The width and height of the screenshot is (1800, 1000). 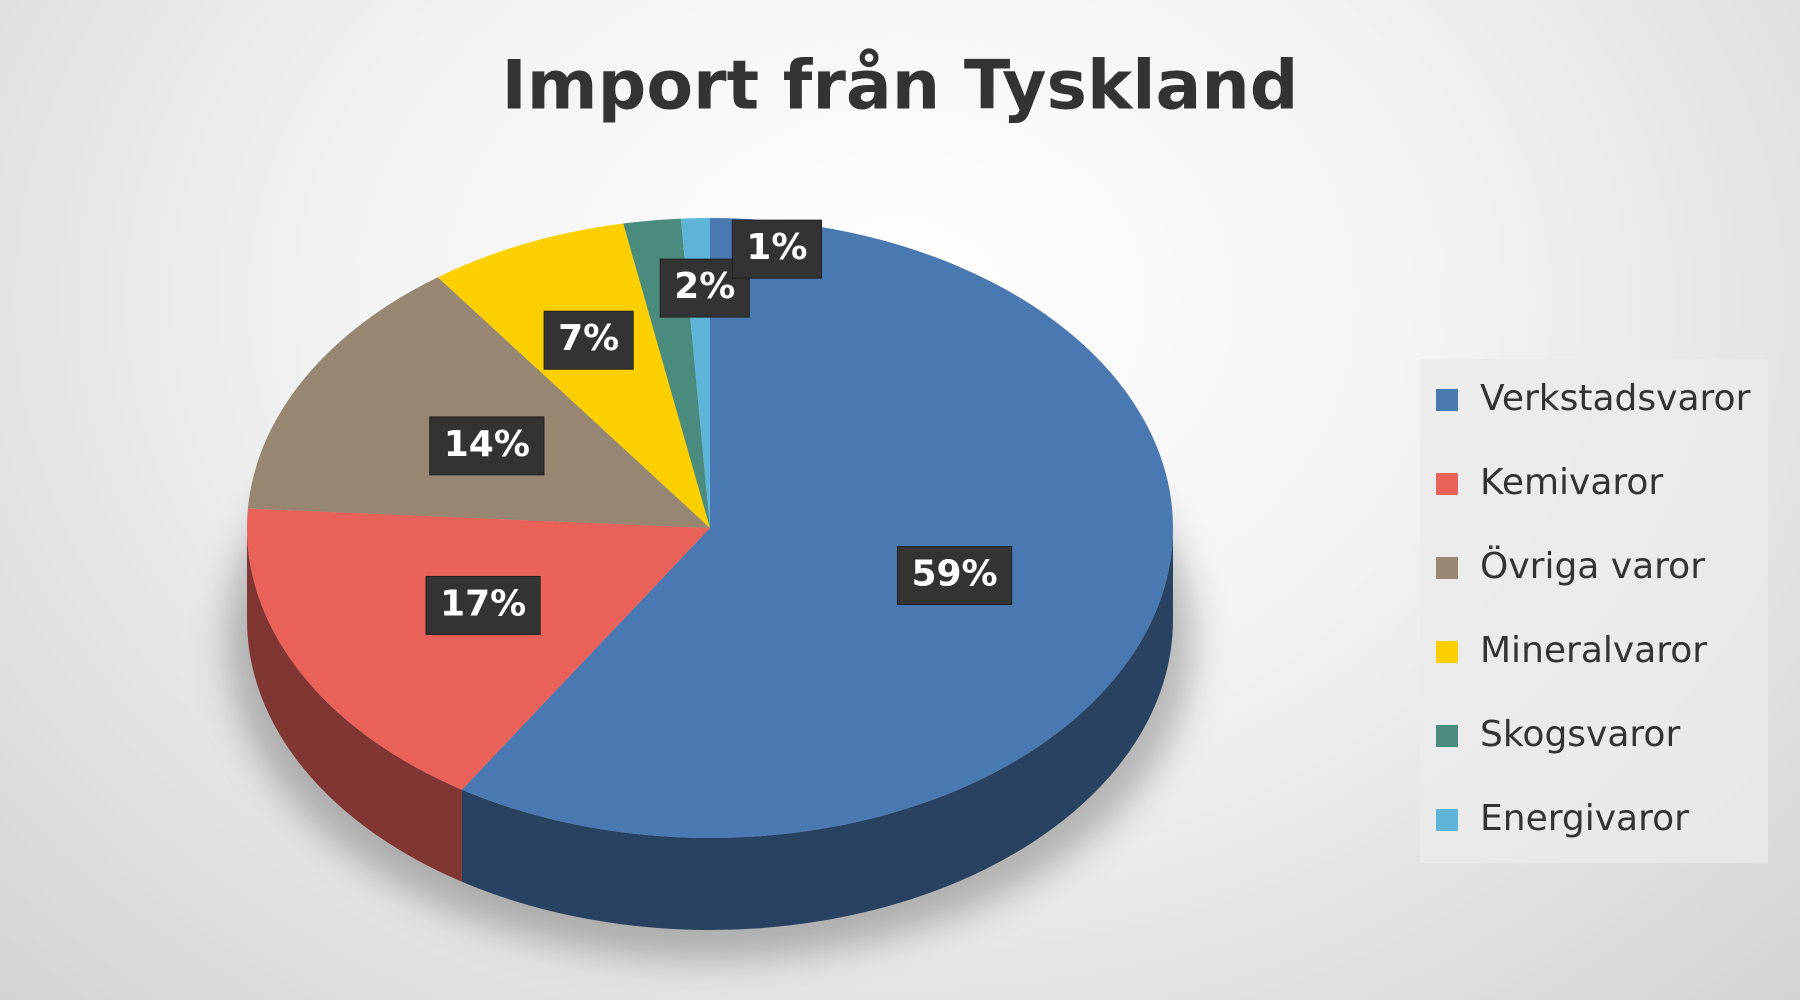 I want to click on legend-label: Energivaror, so click(x=1584, y=818).